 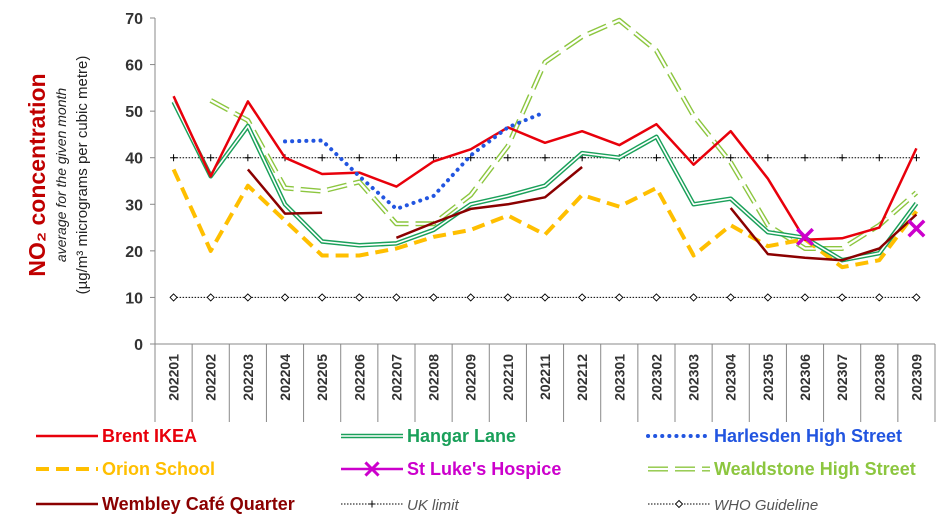 I want to click on legend-item: Hangar Lane, so click(x=428, y=436).